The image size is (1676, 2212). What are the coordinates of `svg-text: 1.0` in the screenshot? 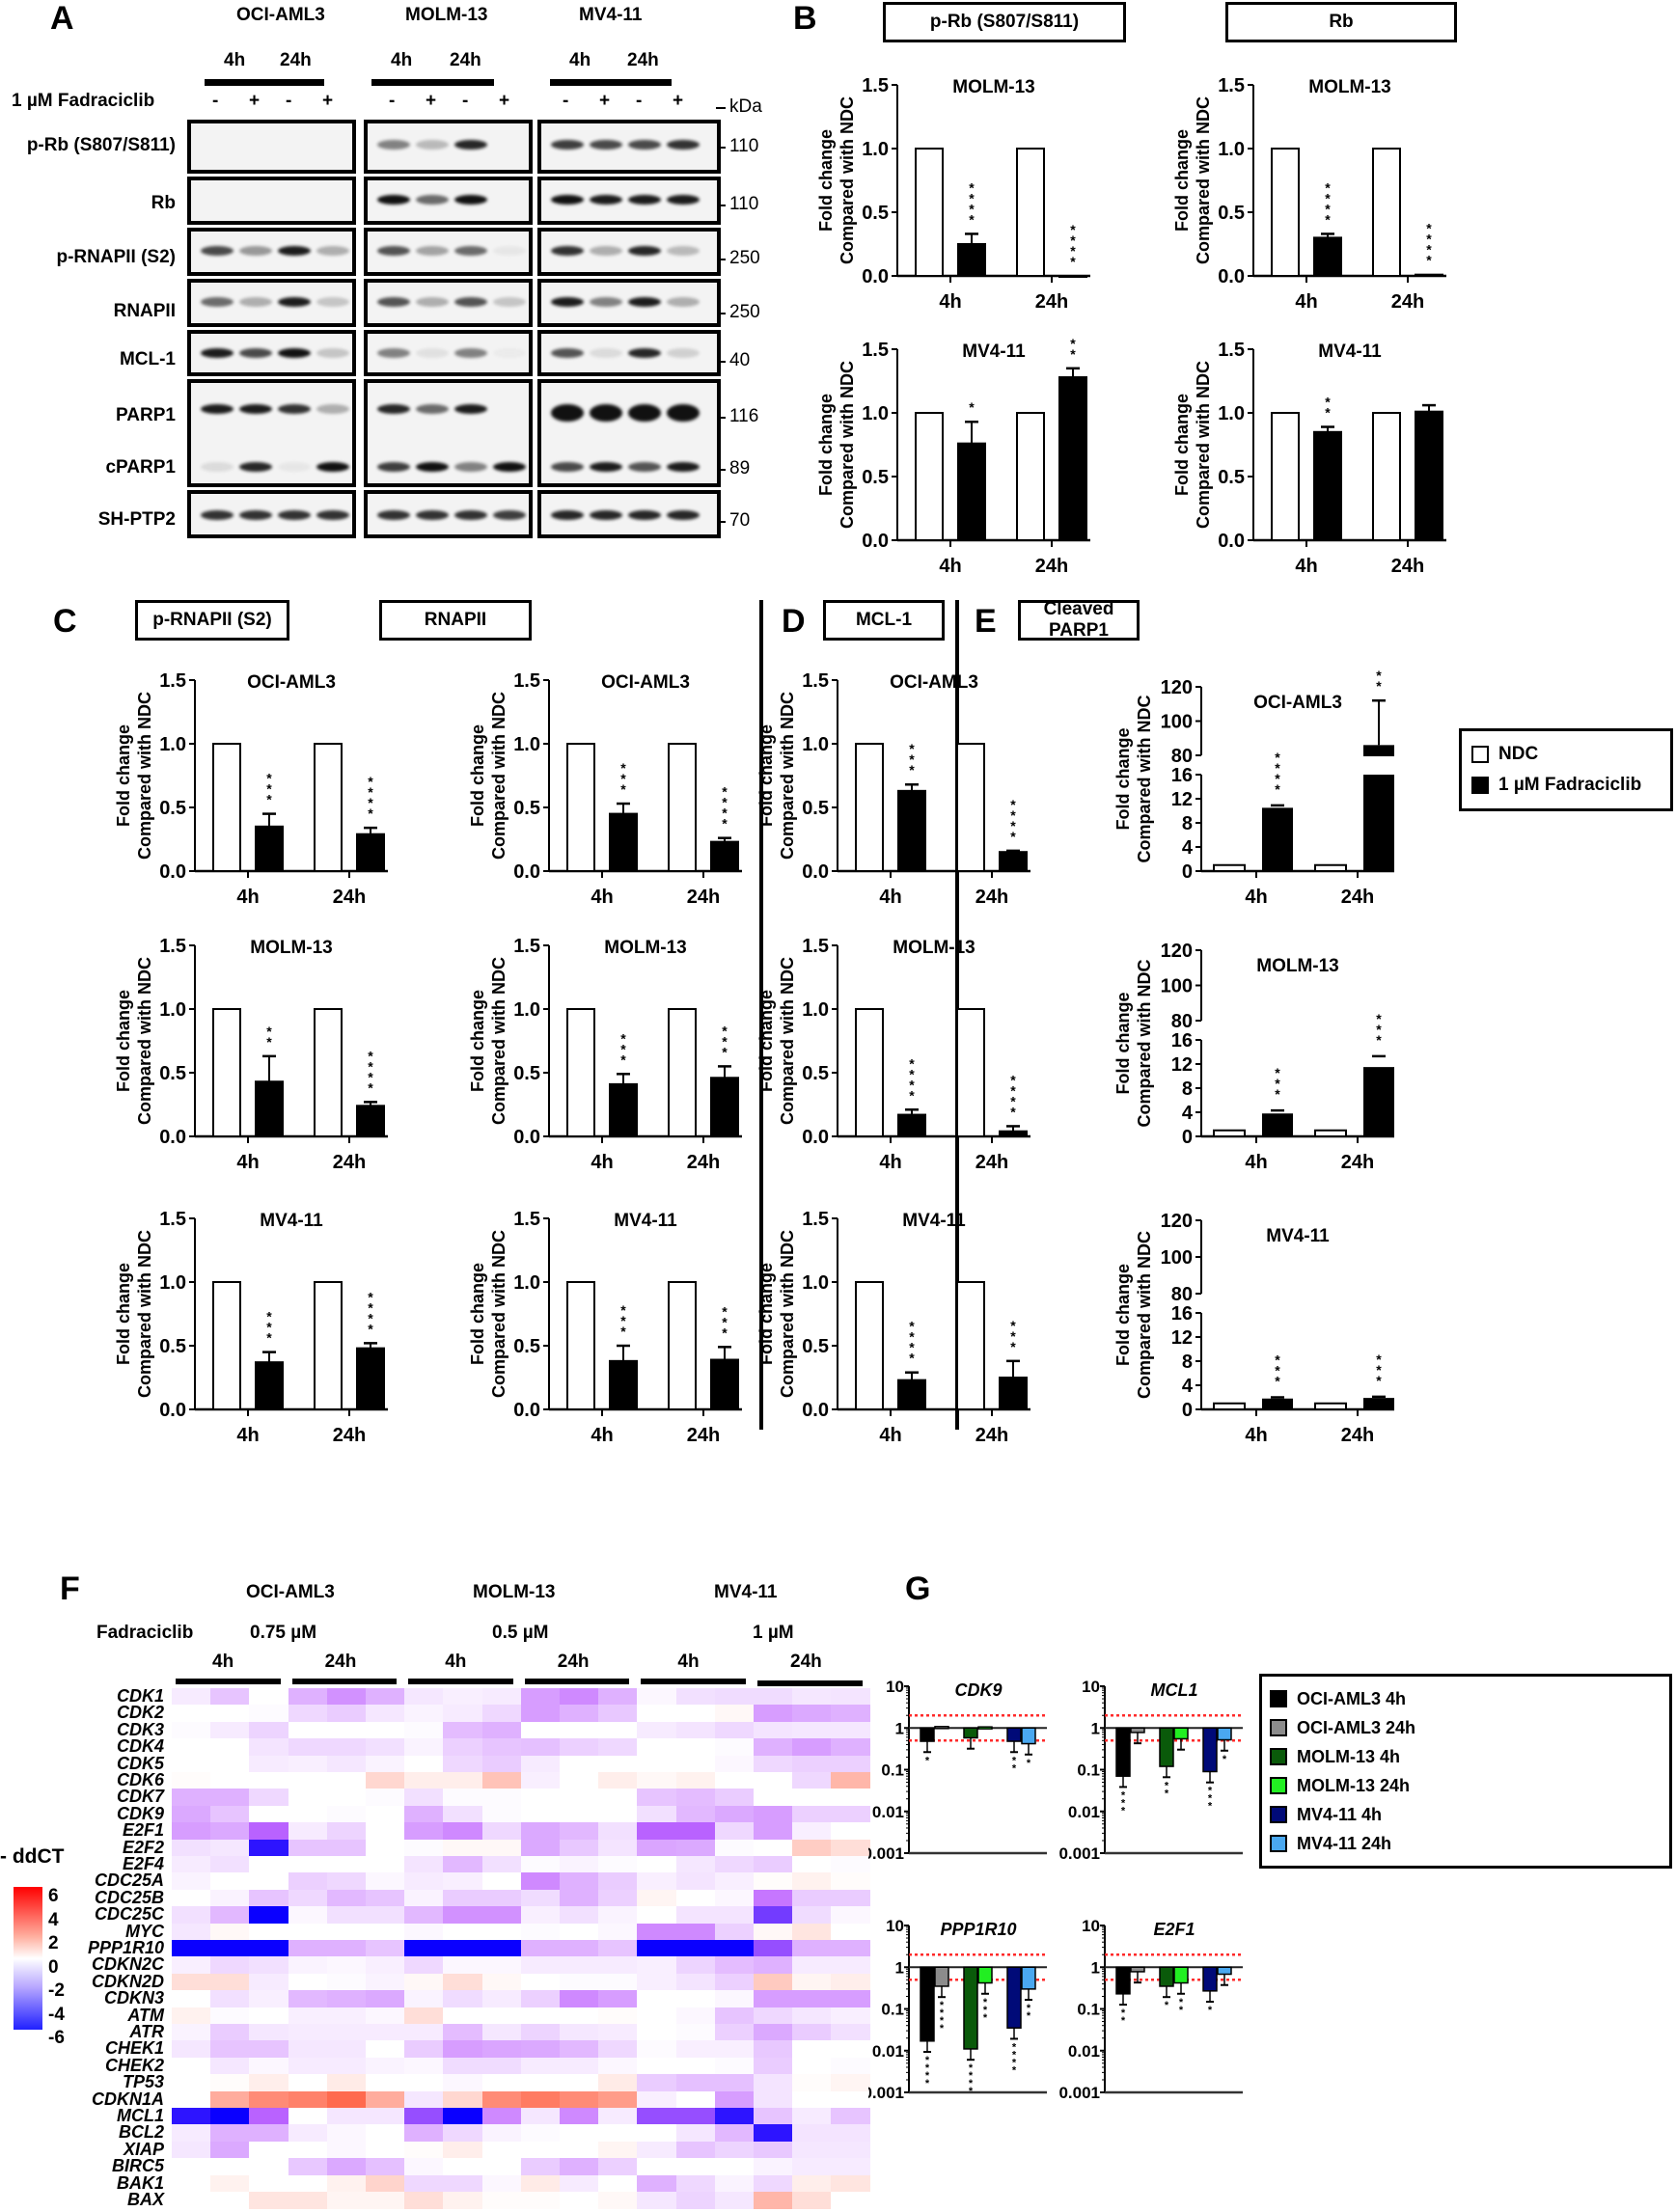 It's located at (815, 1283).